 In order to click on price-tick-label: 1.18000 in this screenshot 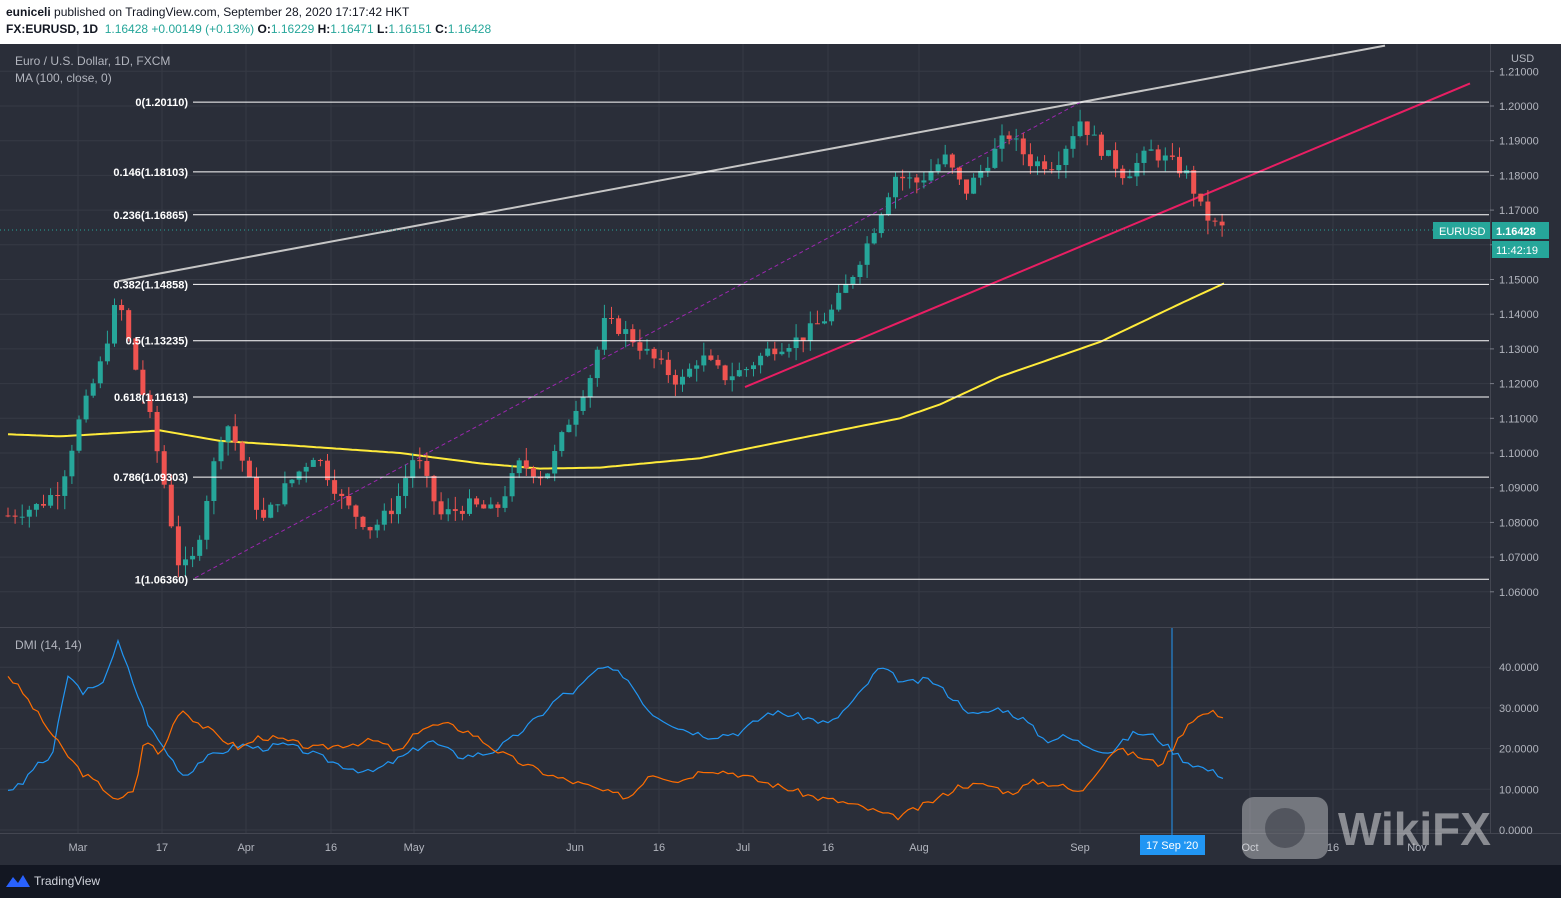, I will do `click(1519, 176)`.